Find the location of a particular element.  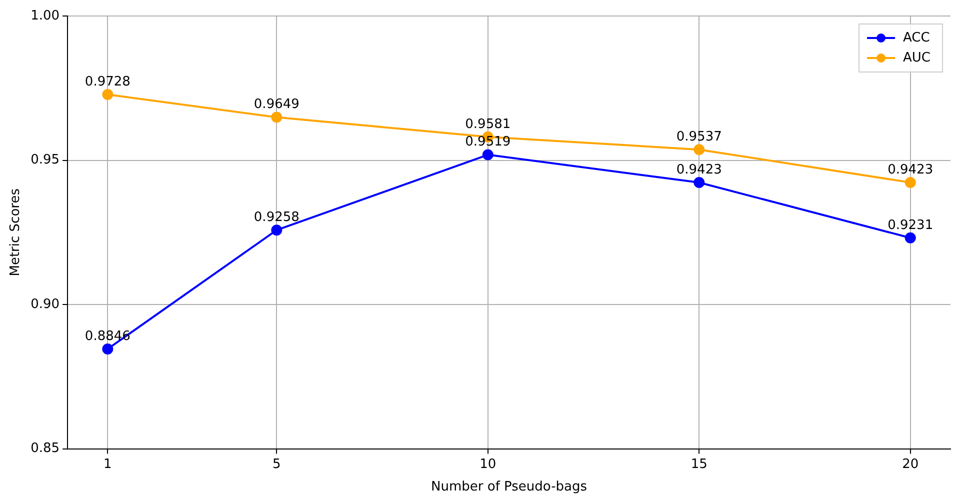

data-label: 0.9728 is located at coordinates (107, 82).